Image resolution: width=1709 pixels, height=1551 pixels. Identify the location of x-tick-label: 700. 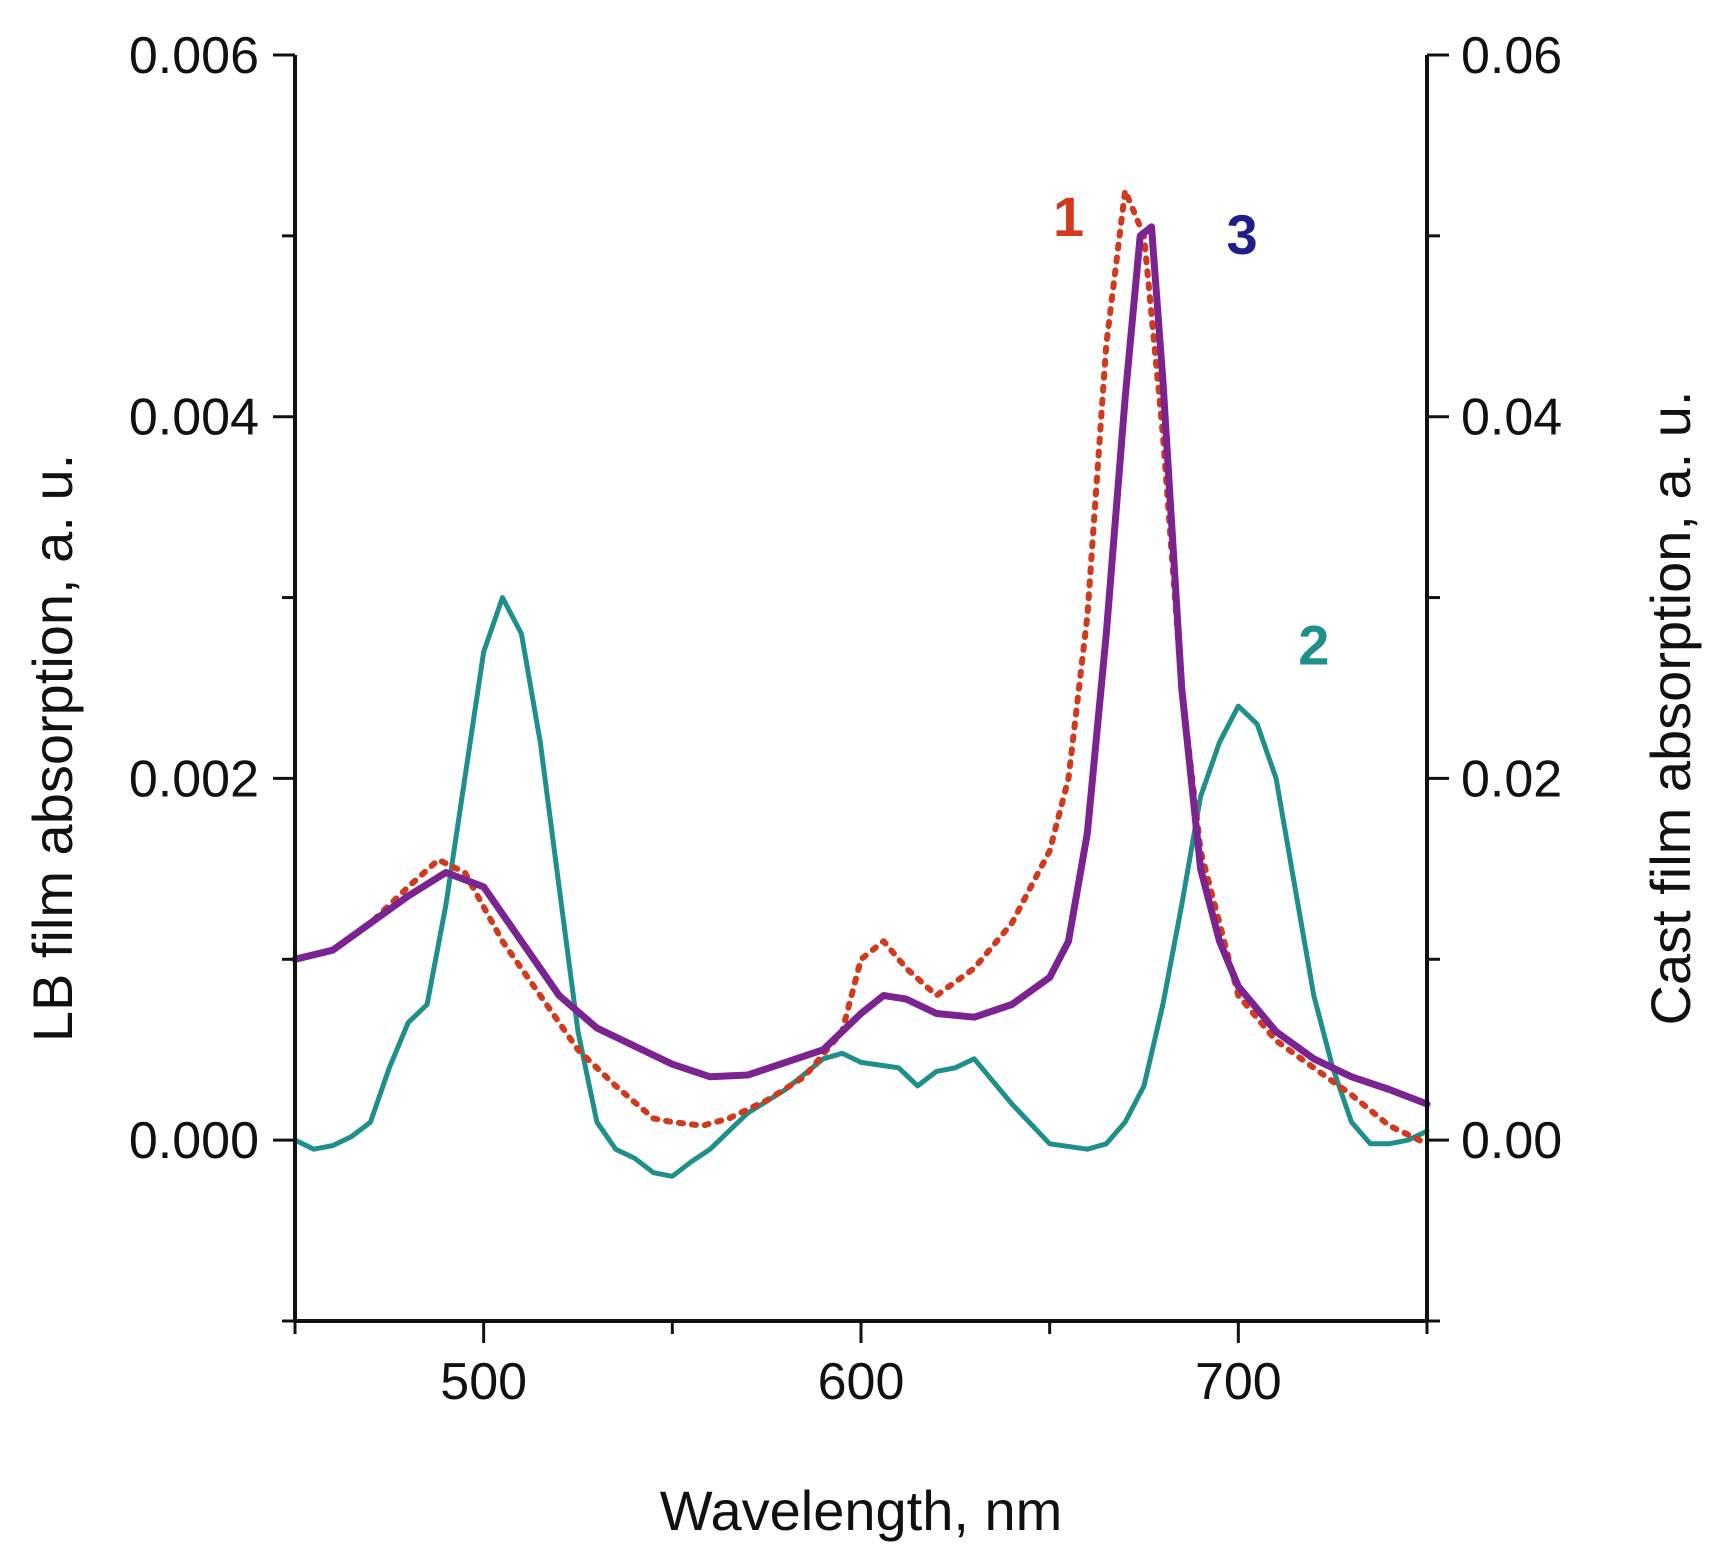
(1238, 1382).